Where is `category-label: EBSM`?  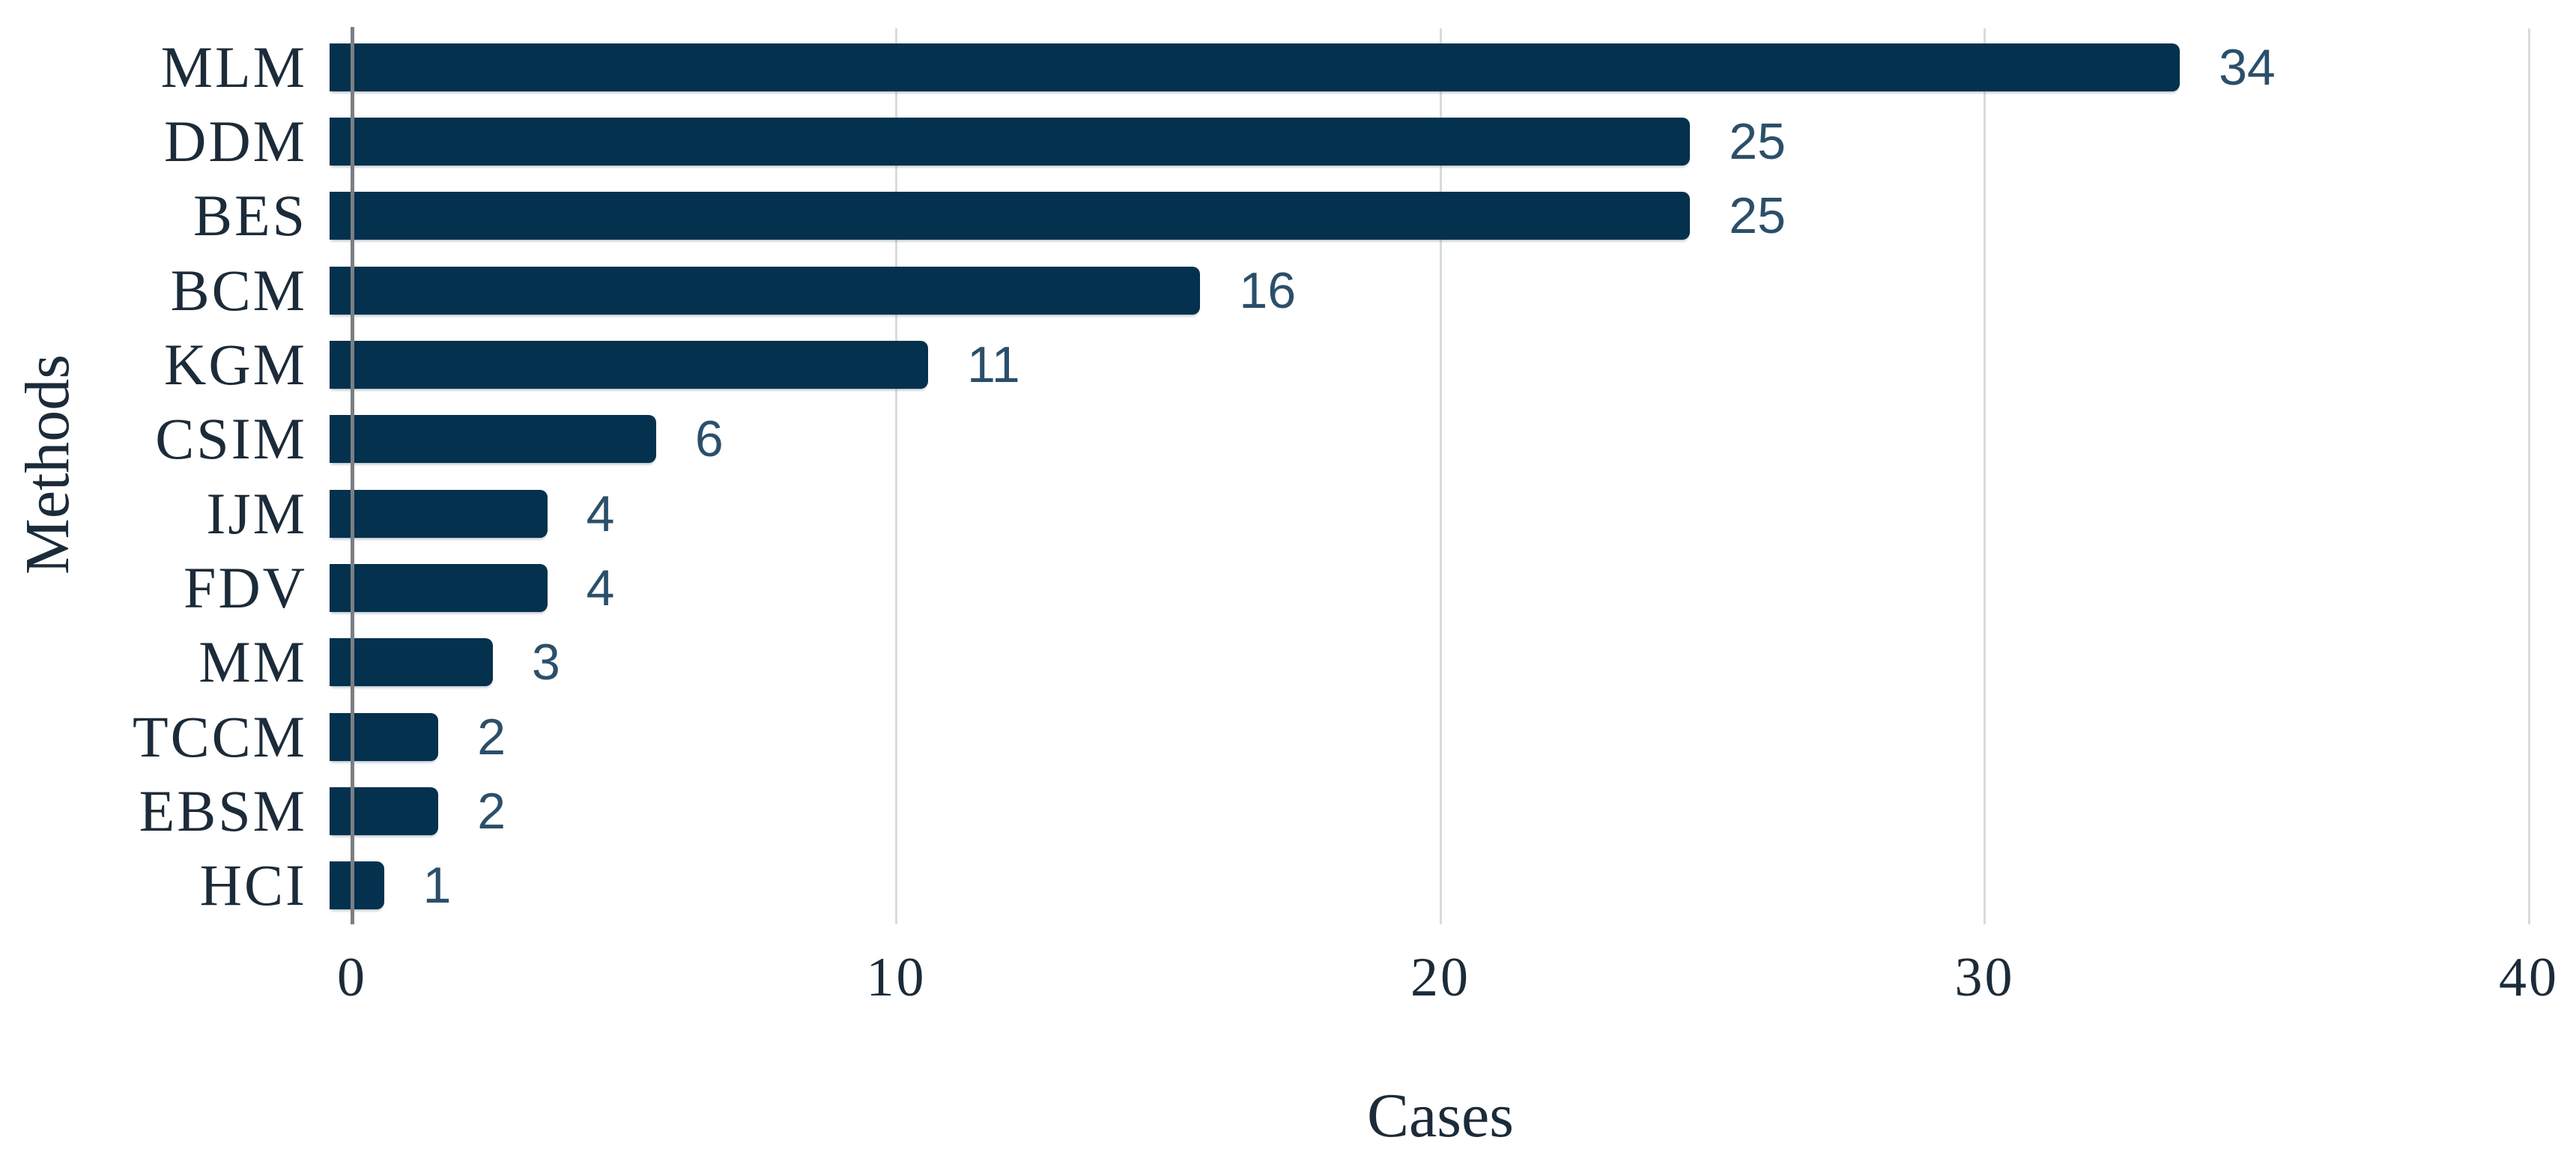
category-label: EBSM is located at coordinates (223, 811).